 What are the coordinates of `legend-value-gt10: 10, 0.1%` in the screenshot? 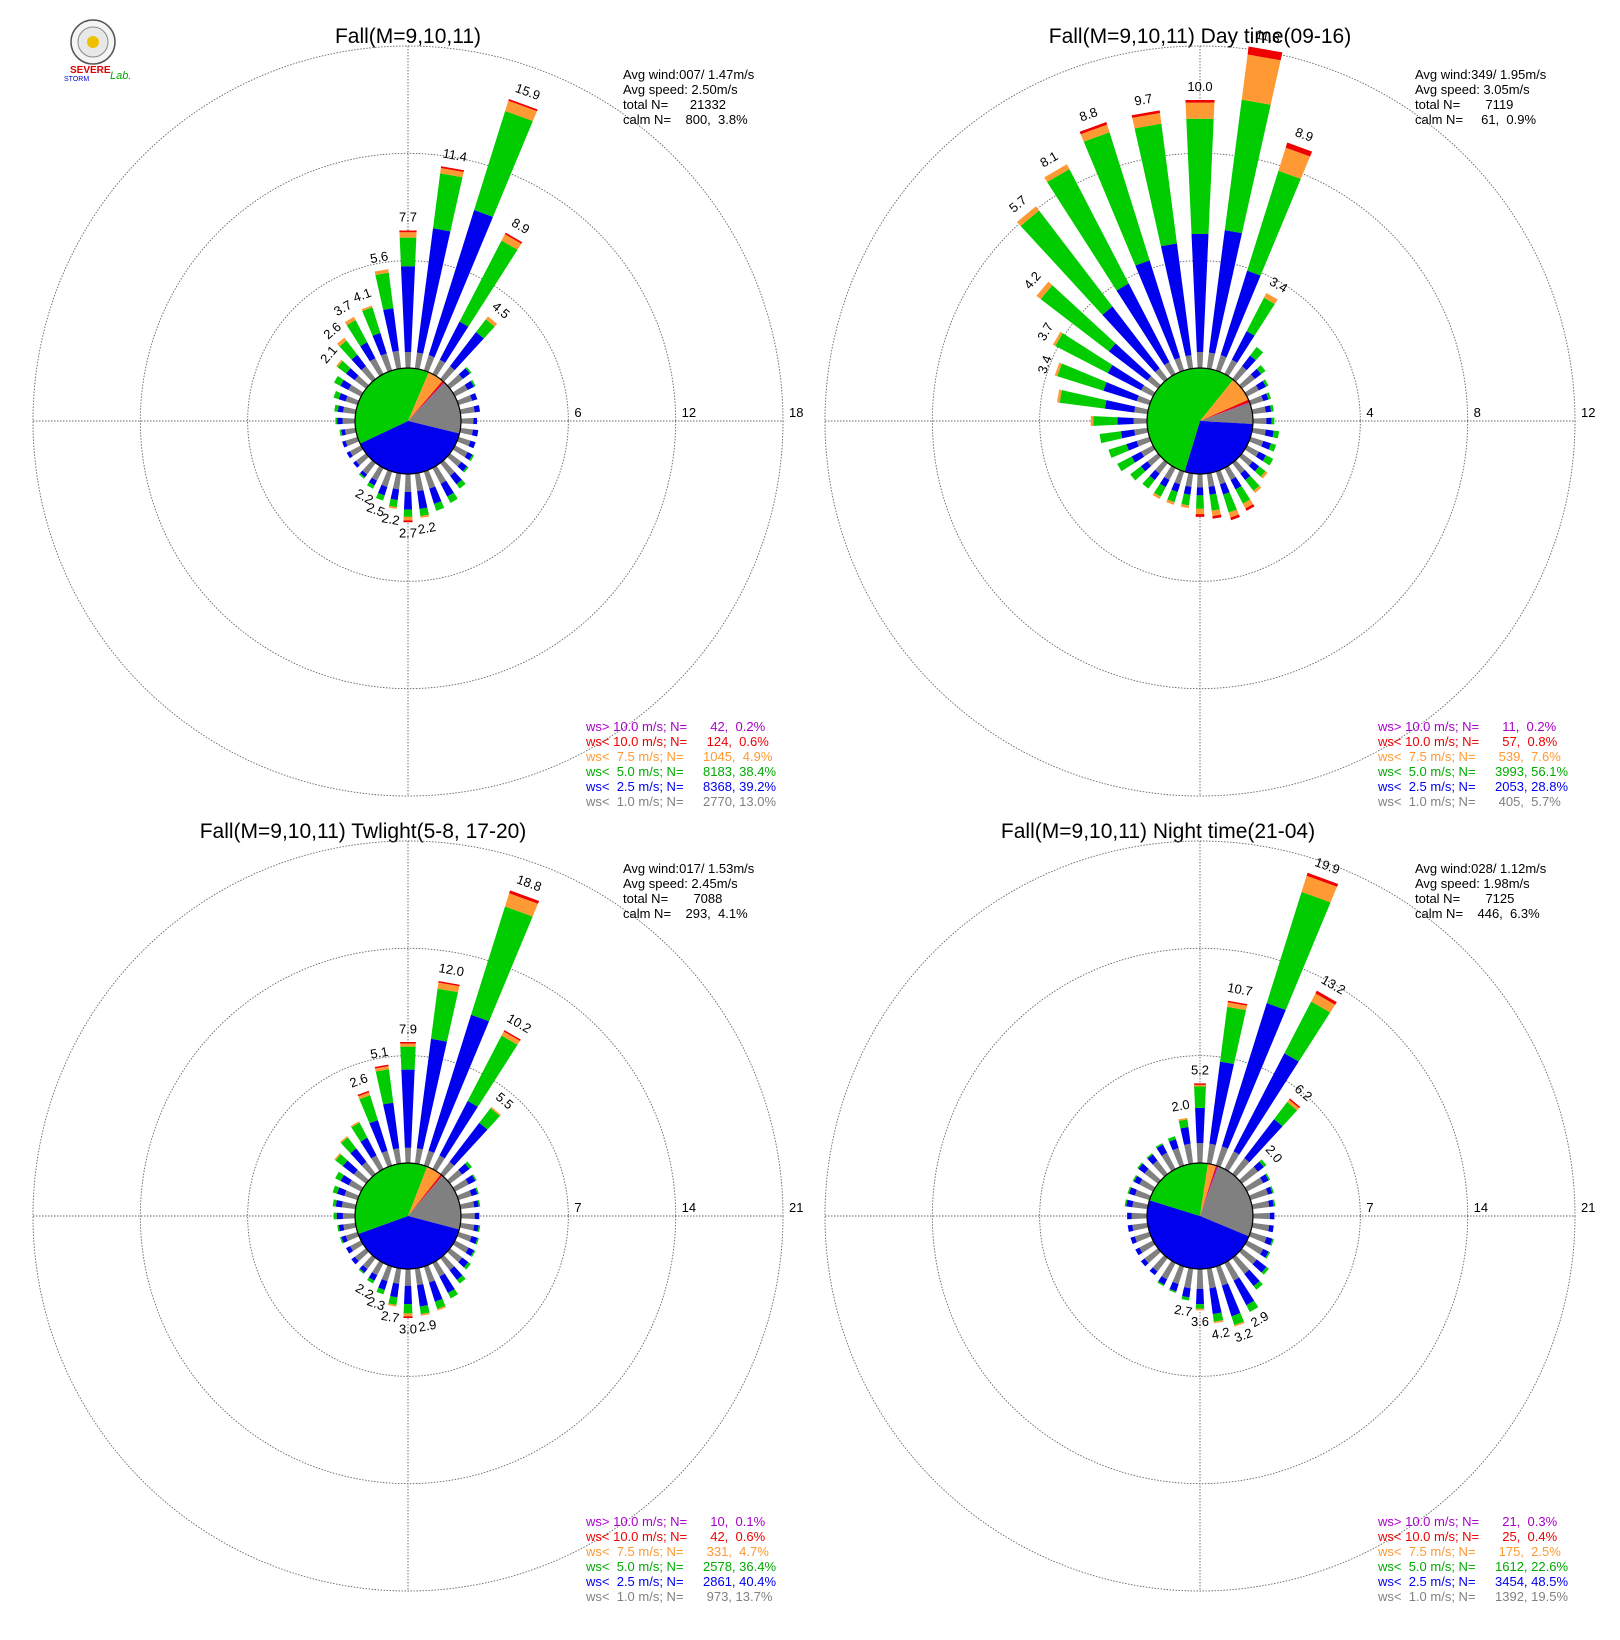 It's located at (734, 1521).